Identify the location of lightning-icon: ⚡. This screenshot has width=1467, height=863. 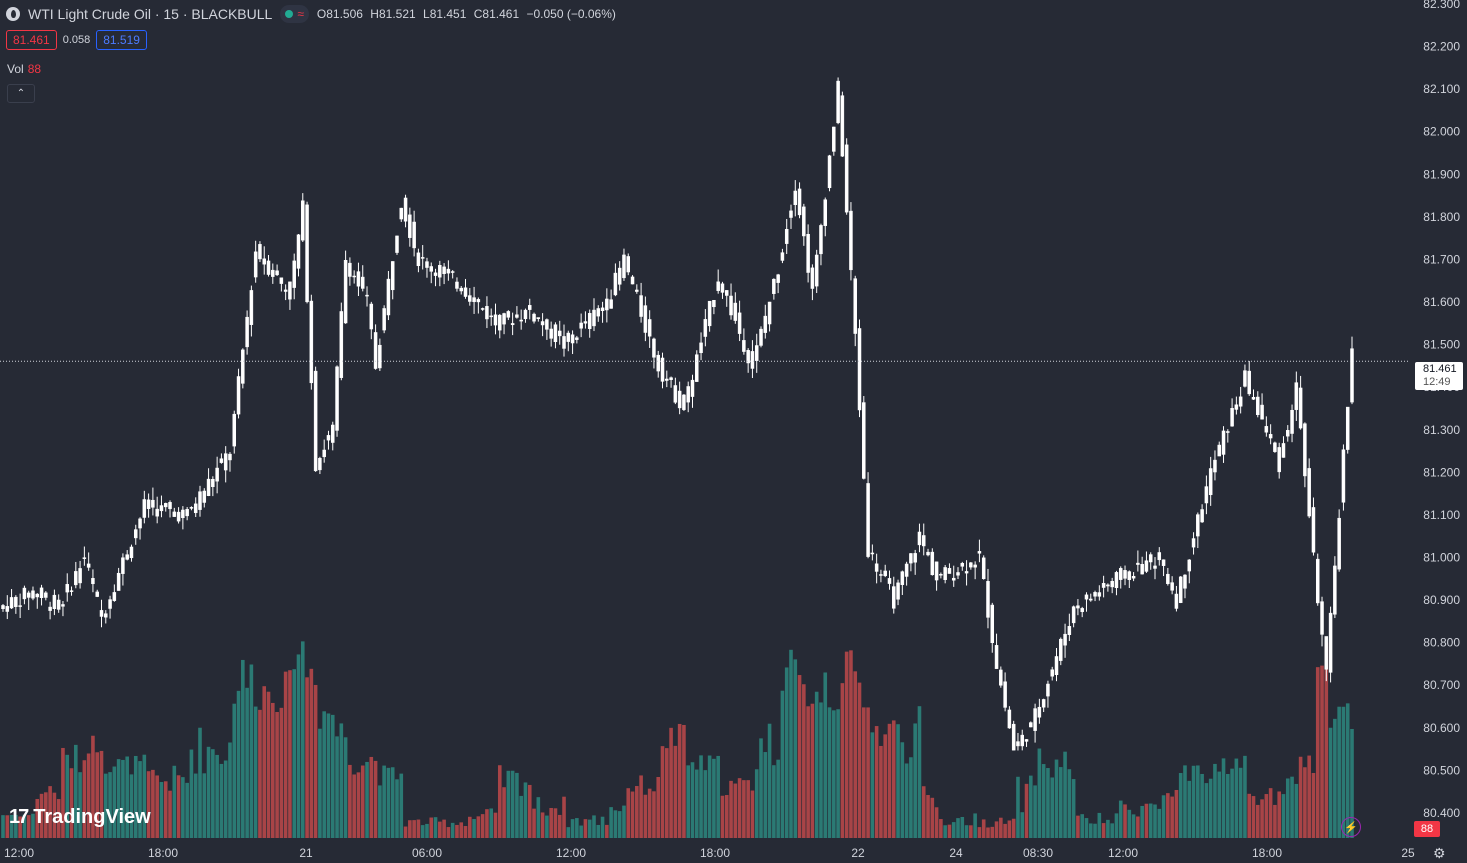
(1351, 827).